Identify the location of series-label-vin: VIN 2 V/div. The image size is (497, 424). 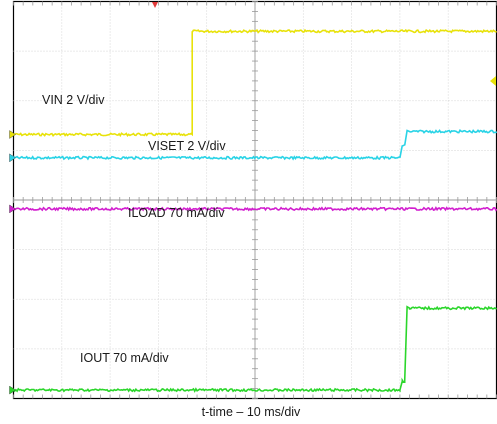
(73, 100).